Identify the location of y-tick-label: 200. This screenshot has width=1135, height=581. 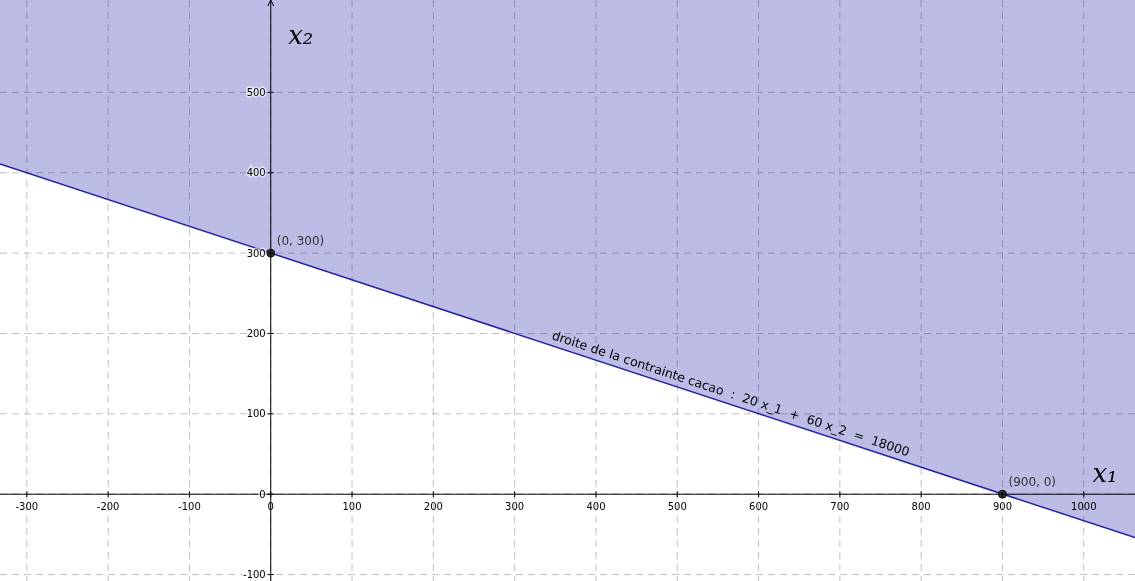
(256, 333).